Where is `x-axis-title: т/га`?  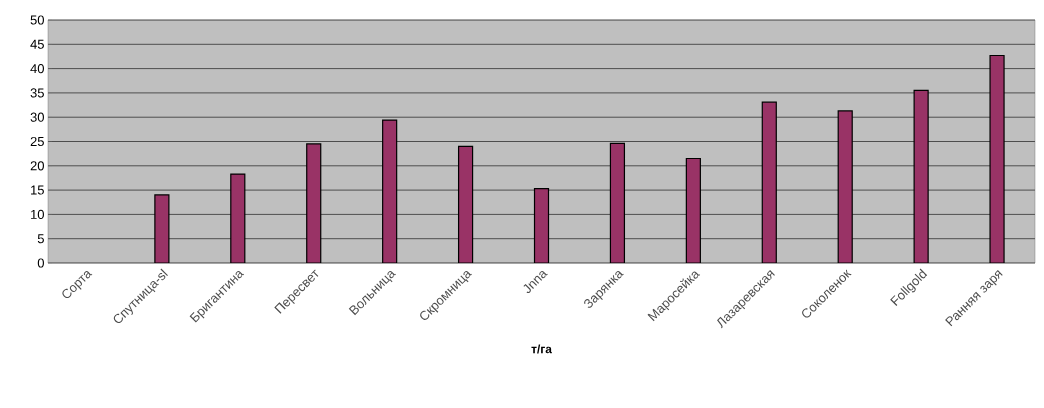
x-axis-title: т/га is located at coordinates (541, 349).